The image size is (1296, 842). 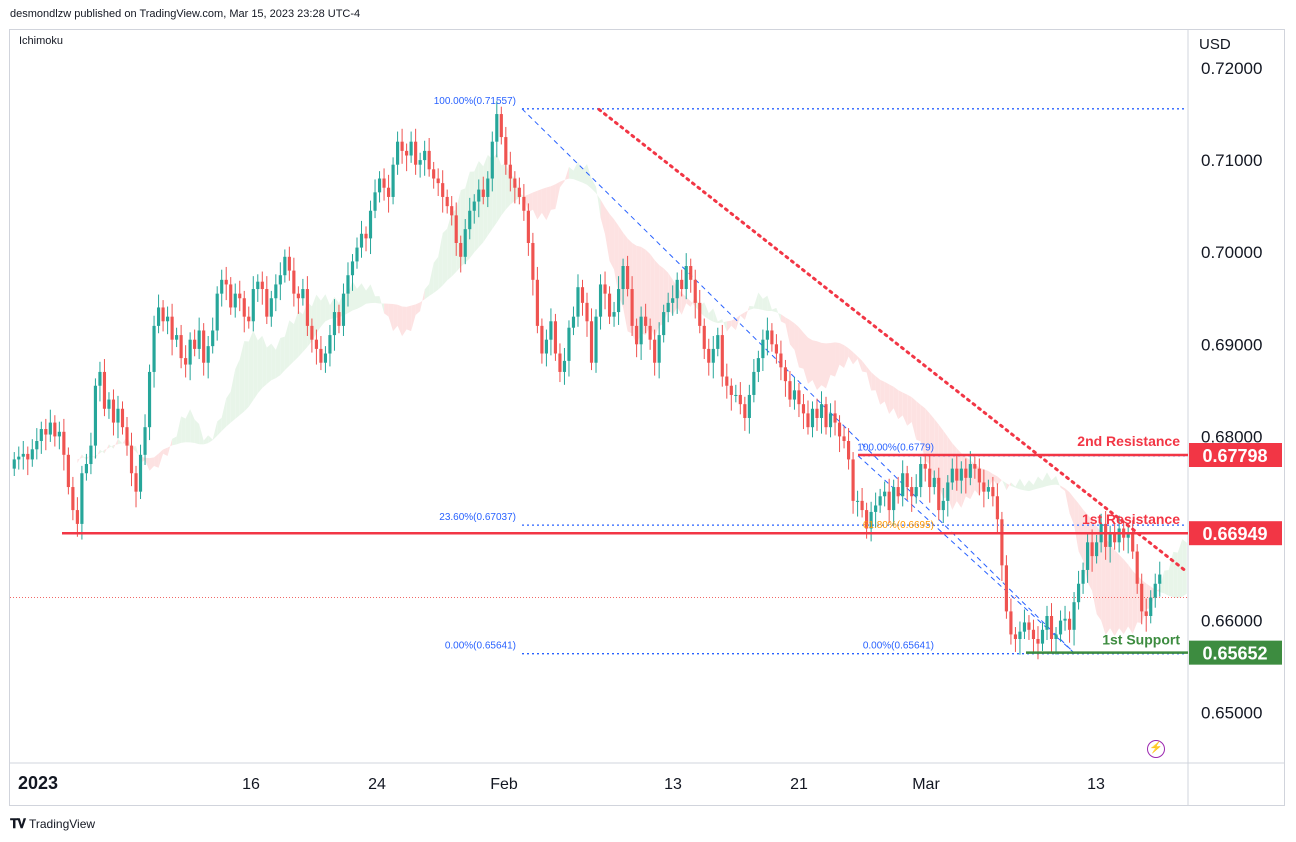 What do you see at coordinates (673, 784) in the screenshot?
I see `x-tick-label: 13` at bounding box center [673, 784].